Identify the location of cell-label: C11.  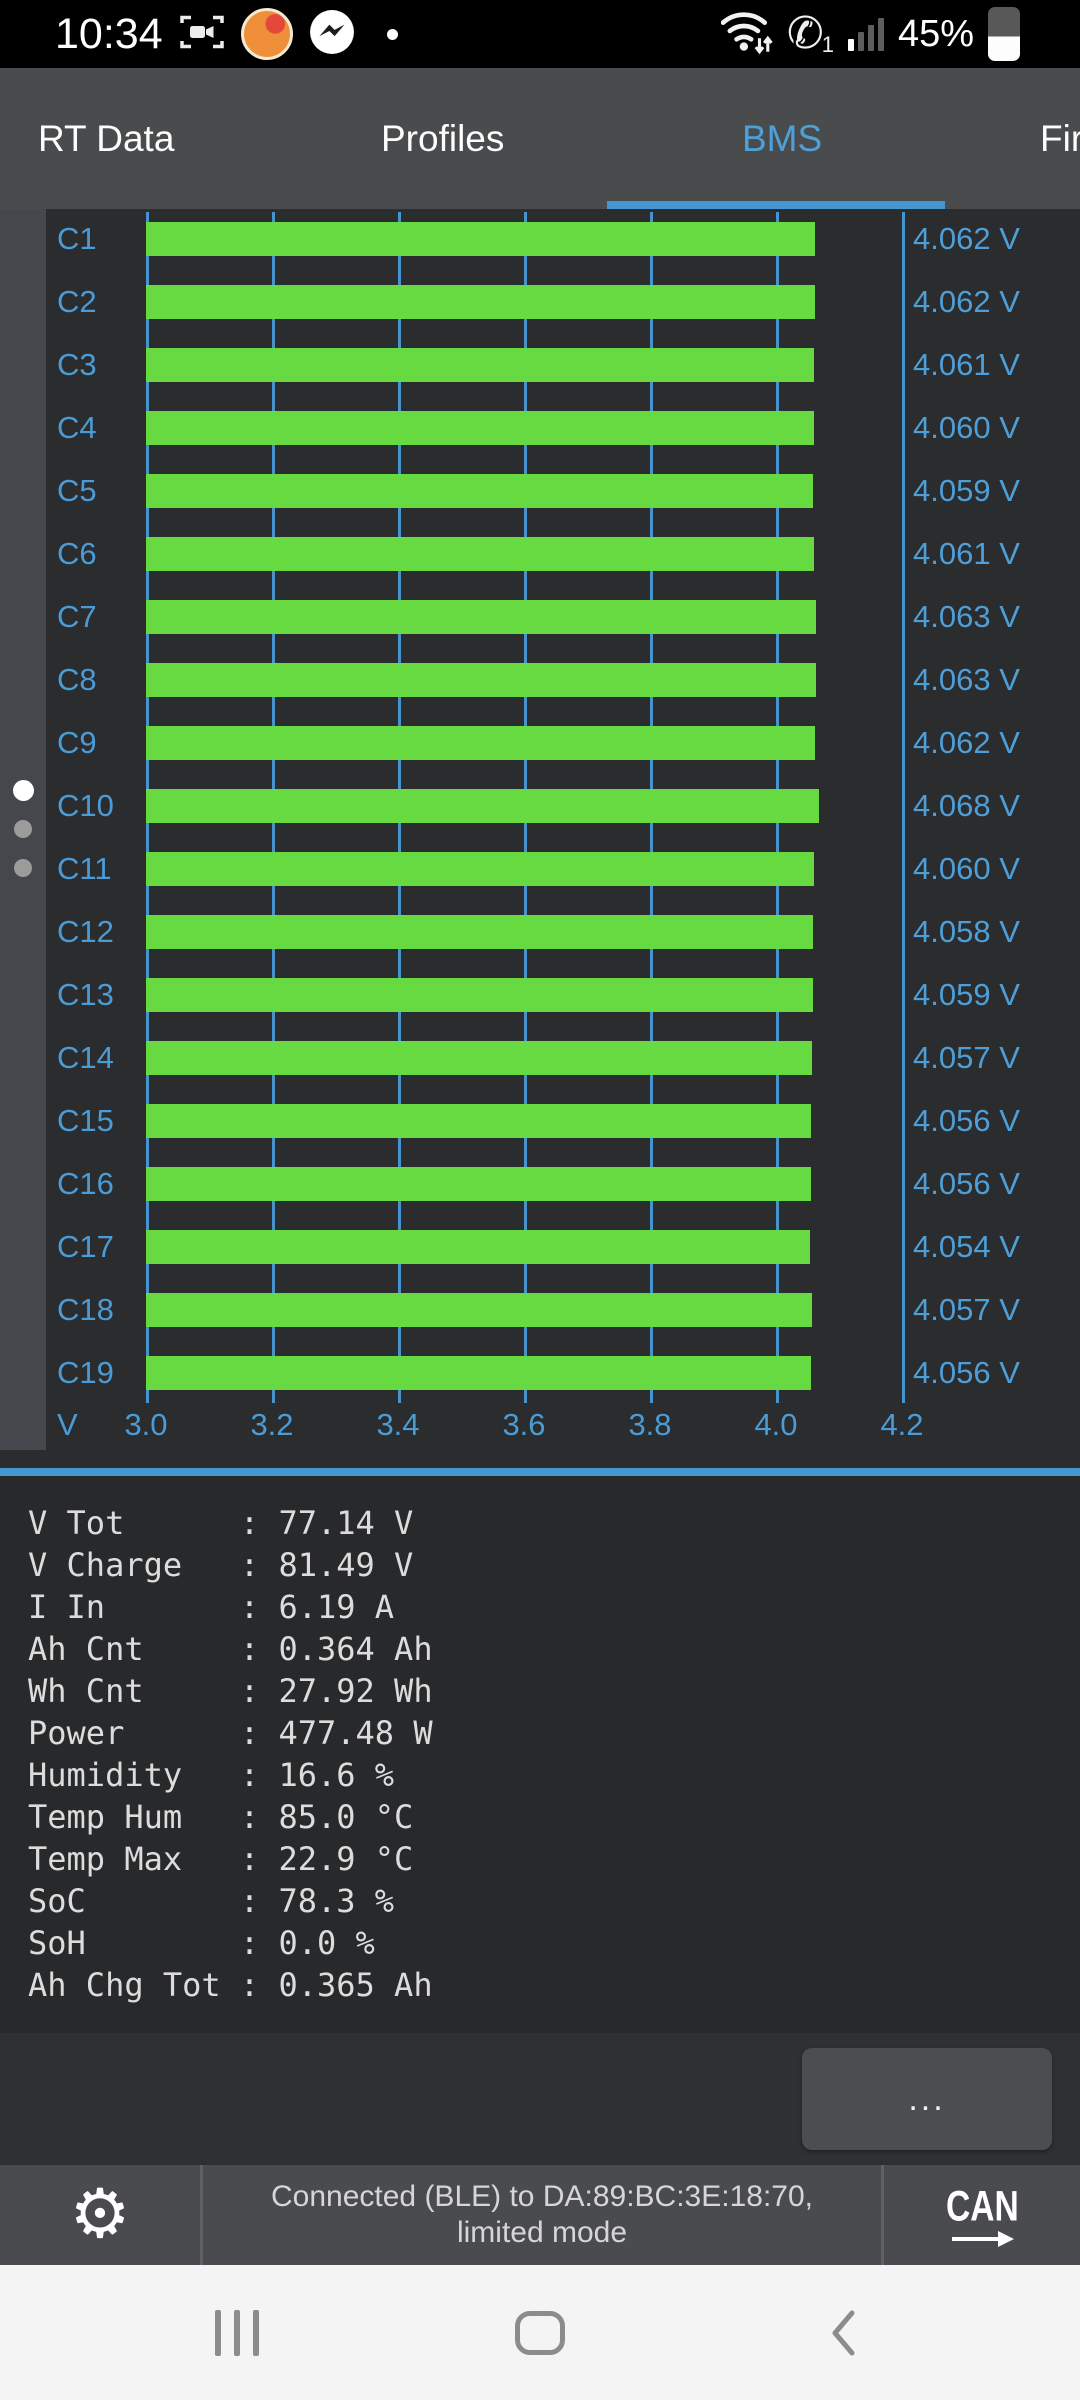
(84, 868).